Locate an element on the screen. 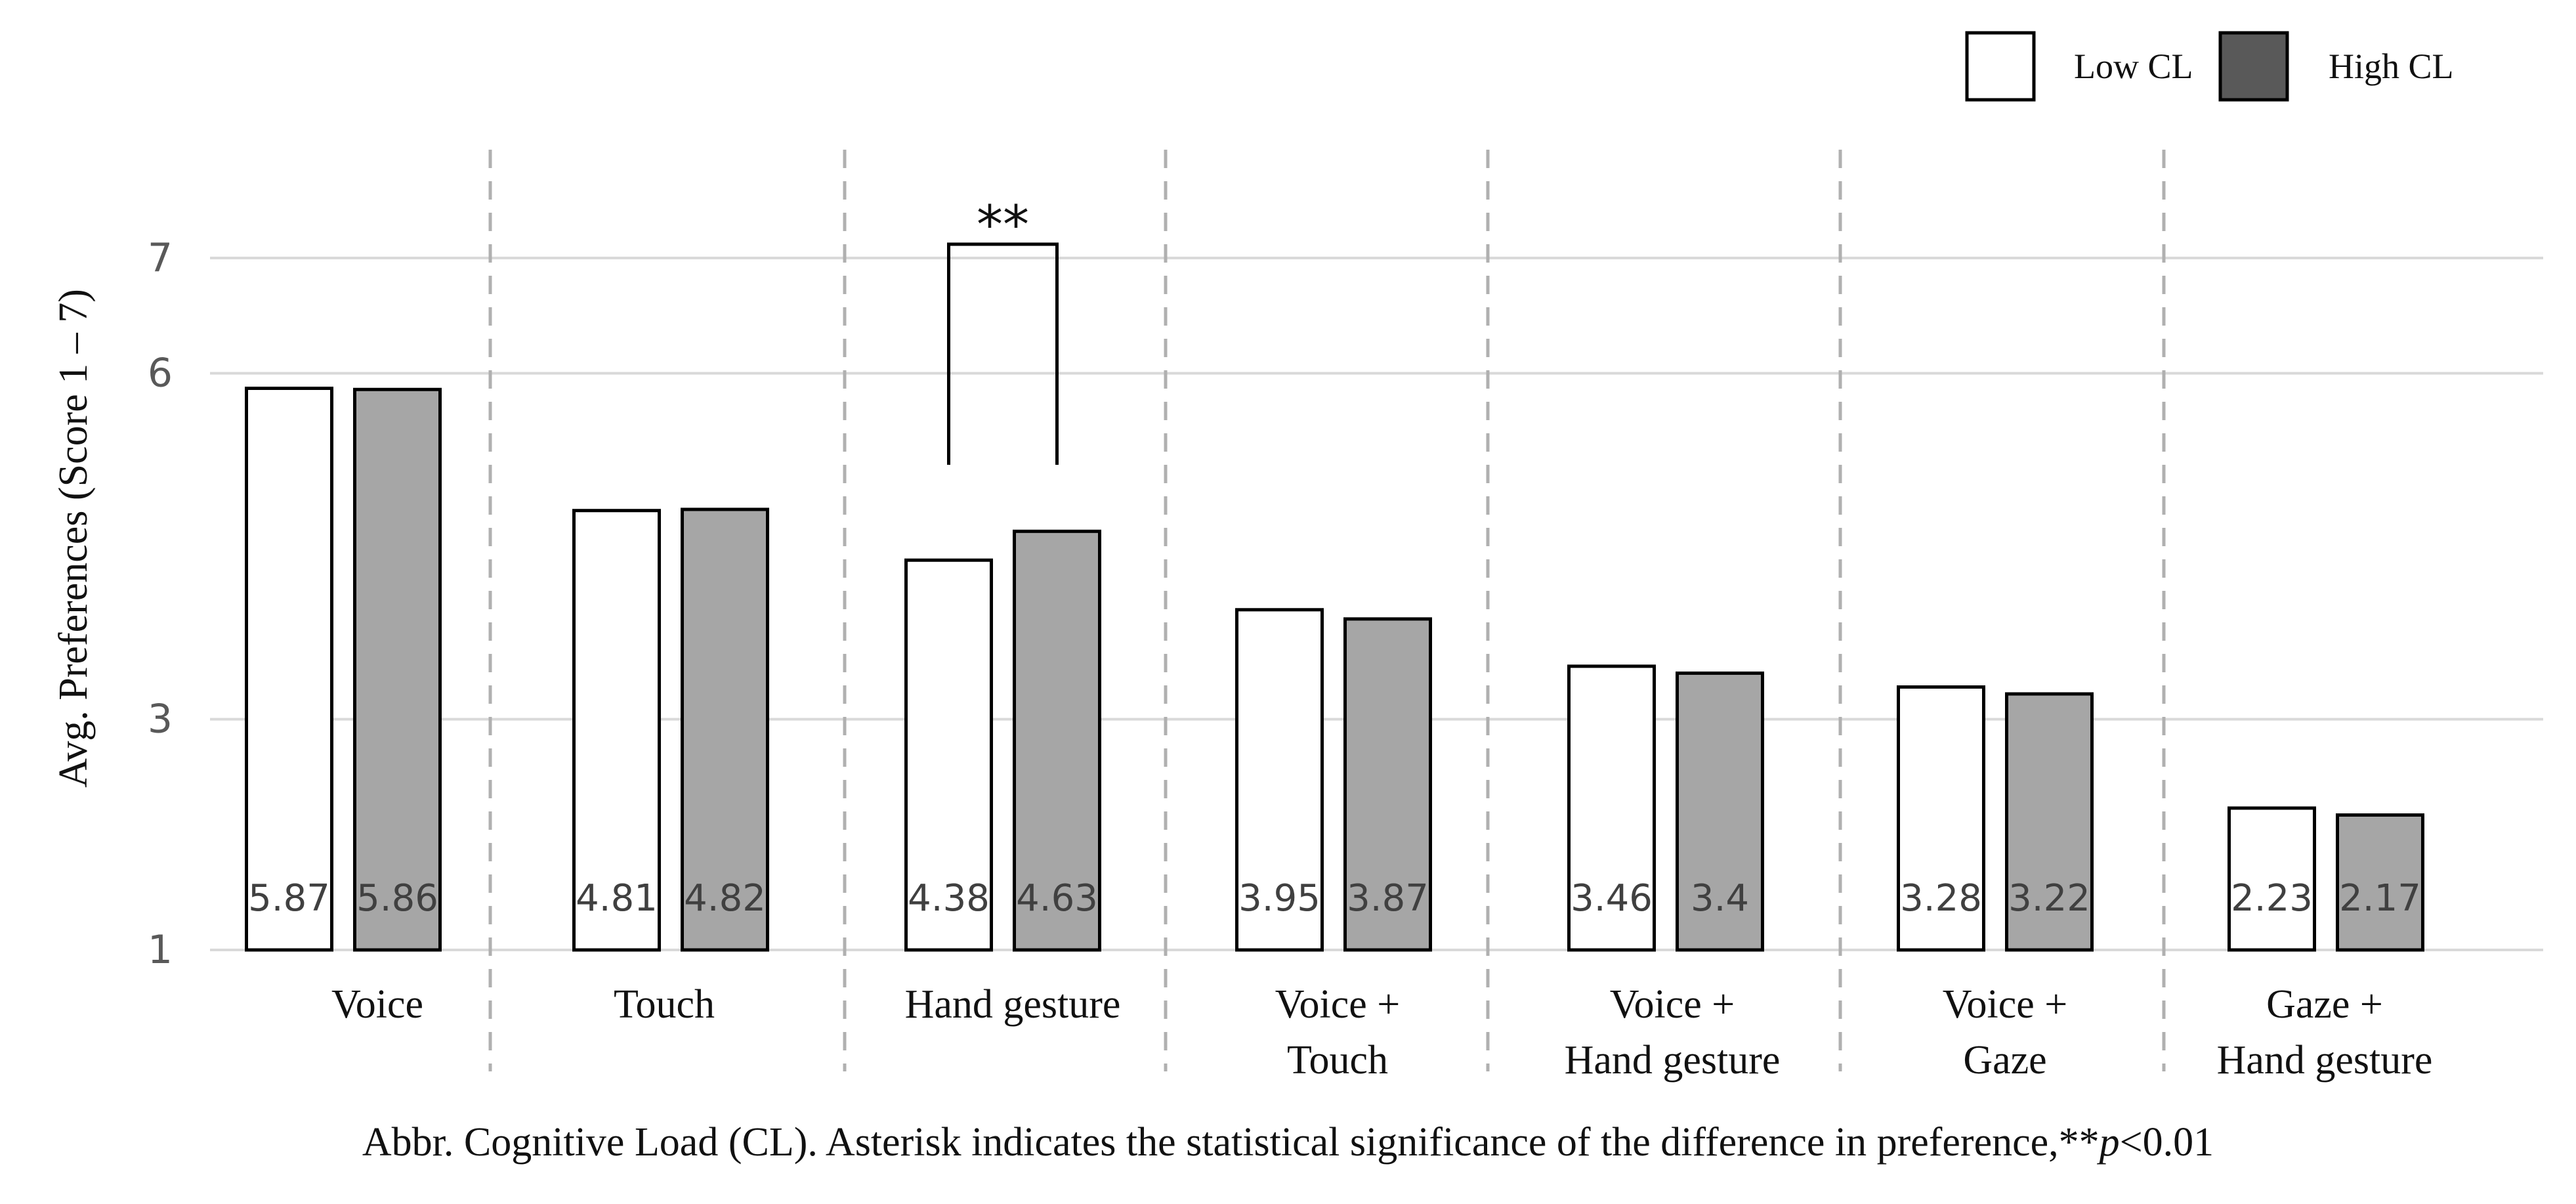  y-axis-ticks: 1 3 6 7 is located at coordinates (160, 604).